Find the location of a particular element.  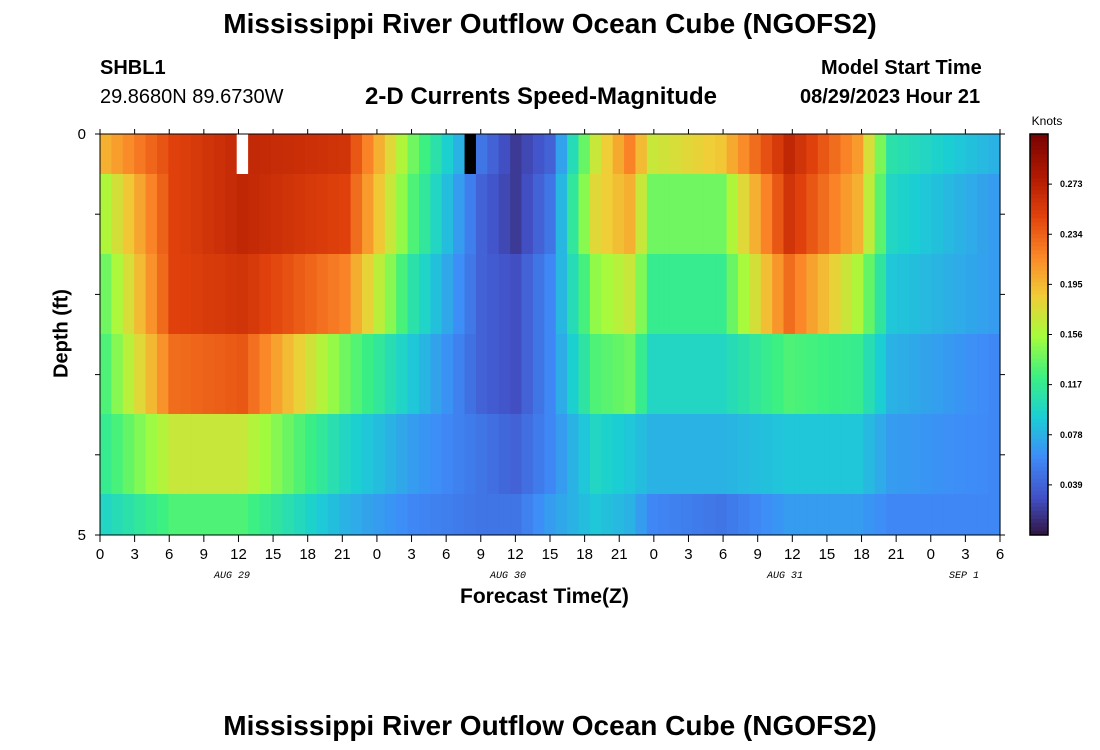

colorbar-tick-label: 0.078 is located at coordinates (1071, 435).